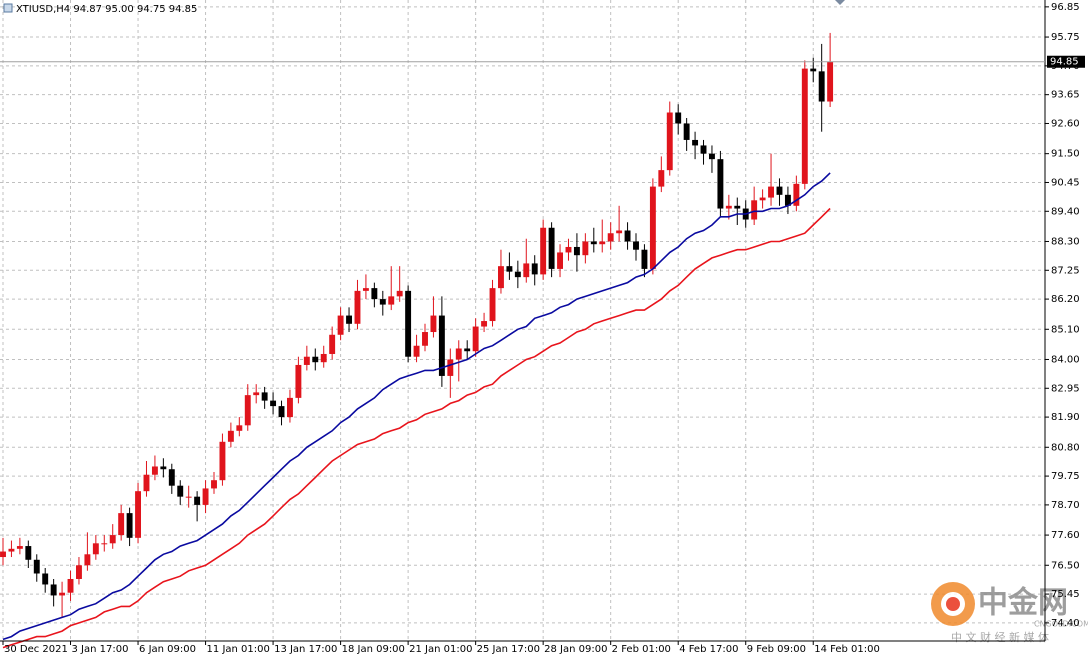 Image resolution: width=1088 pixels, height=656 pixels. Describe the element at coordinates (1065, 623) in the screenshot. I see `y-tick-label: 74.40` at that location.